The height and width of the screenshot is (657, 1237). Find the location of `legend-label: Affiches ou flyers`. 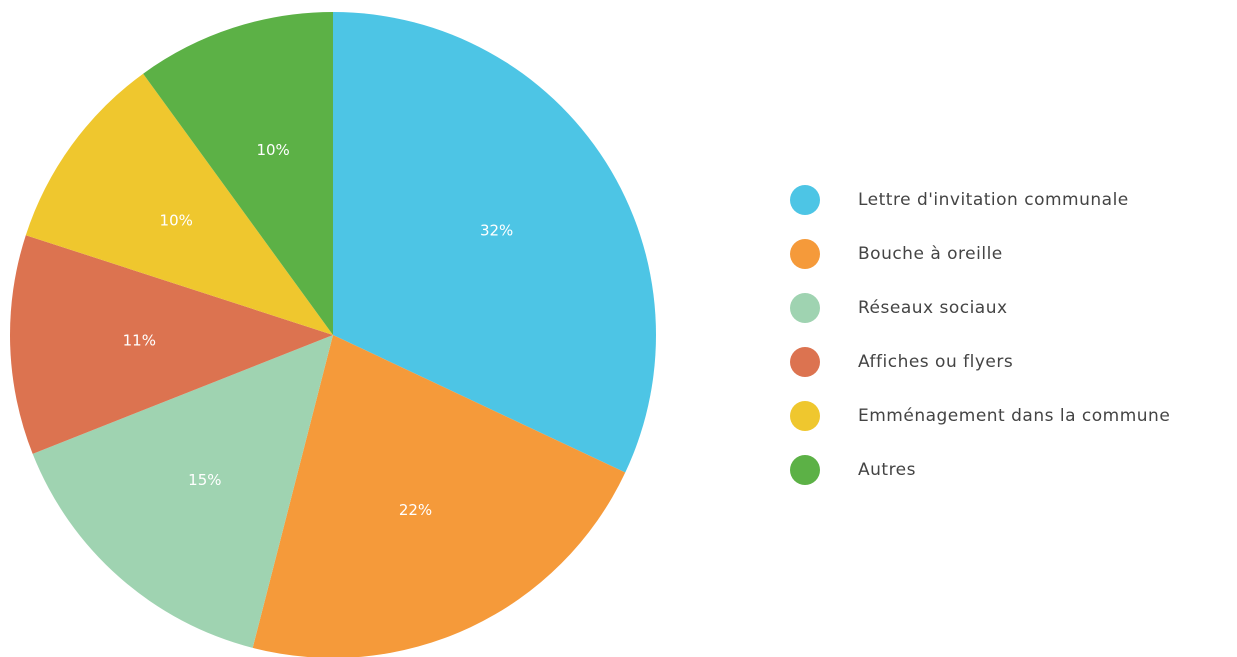

legend-label: Affiches ou flyers is located at coordinates (935, 362).